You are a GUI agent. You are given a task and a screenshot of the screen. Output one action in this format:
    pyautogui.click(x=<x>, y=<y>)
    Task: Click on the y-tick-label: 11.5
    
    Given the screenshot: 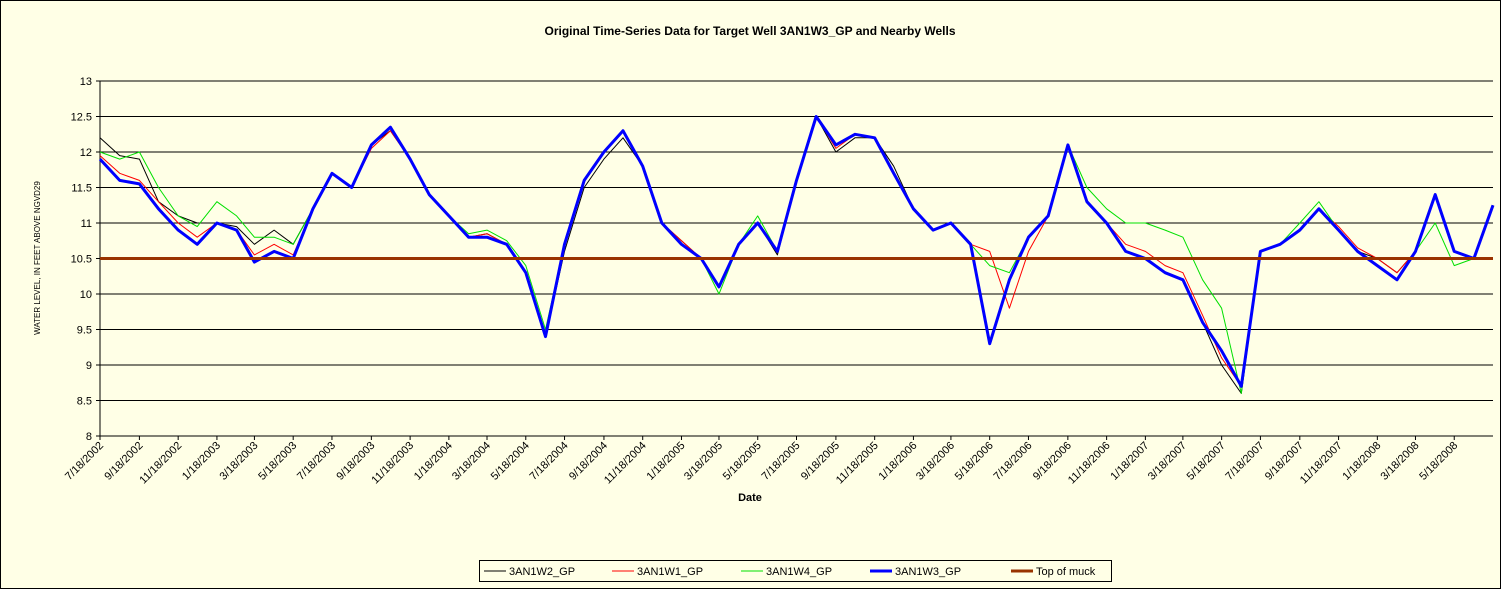 What is the action you would take?
    pyautogui.click(x=81, y=189)
    